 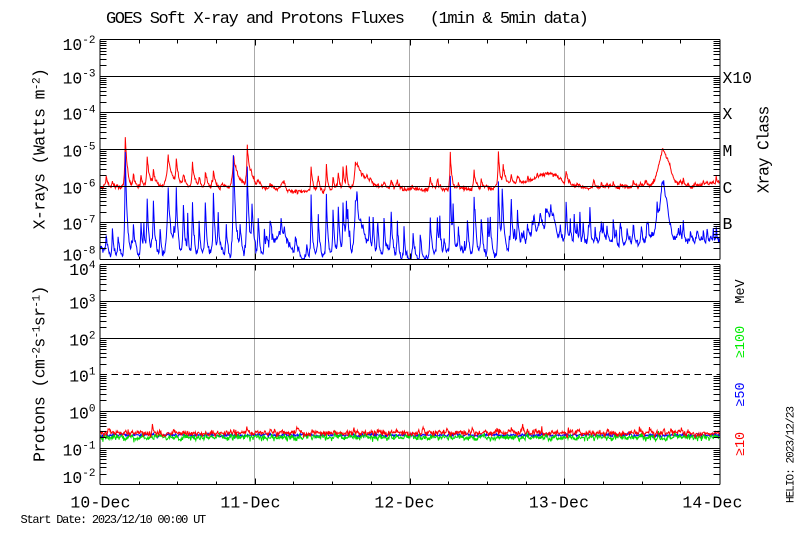 I want to click on svg-text: Protons (cm-2s-1sr-1), so click(x=40, y=374).